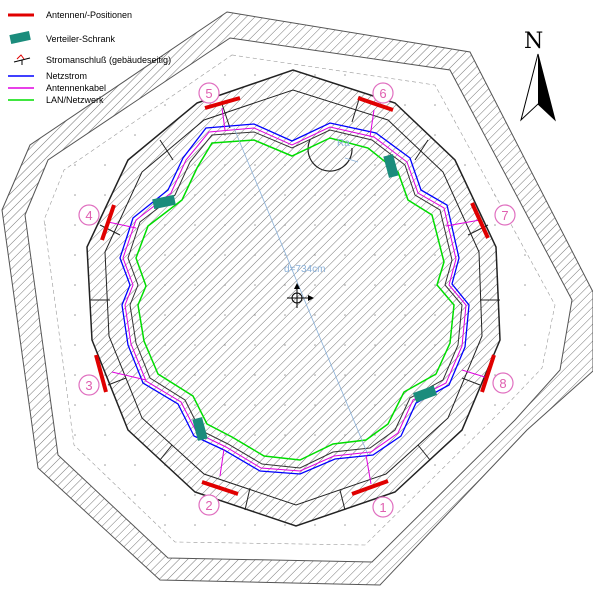  What do you see at coordinates (304, 269) in the screenshot?
I see `diameter-label: d=734cm` at bounding box center [304, 269].